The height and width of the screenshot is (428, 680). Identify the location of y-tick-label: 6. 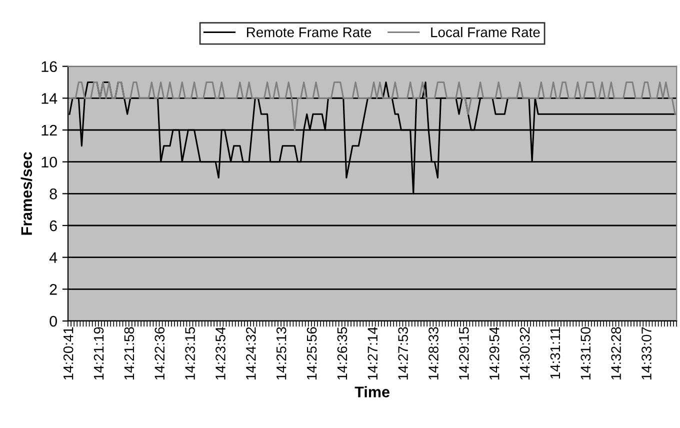
(53, 226).